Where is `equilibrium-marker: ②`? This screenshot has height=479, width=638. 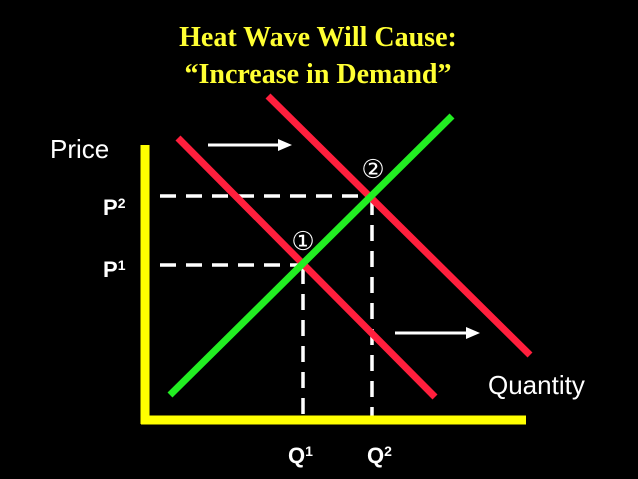
equilibrium-marker: ② is located at coordinates (372, 170).